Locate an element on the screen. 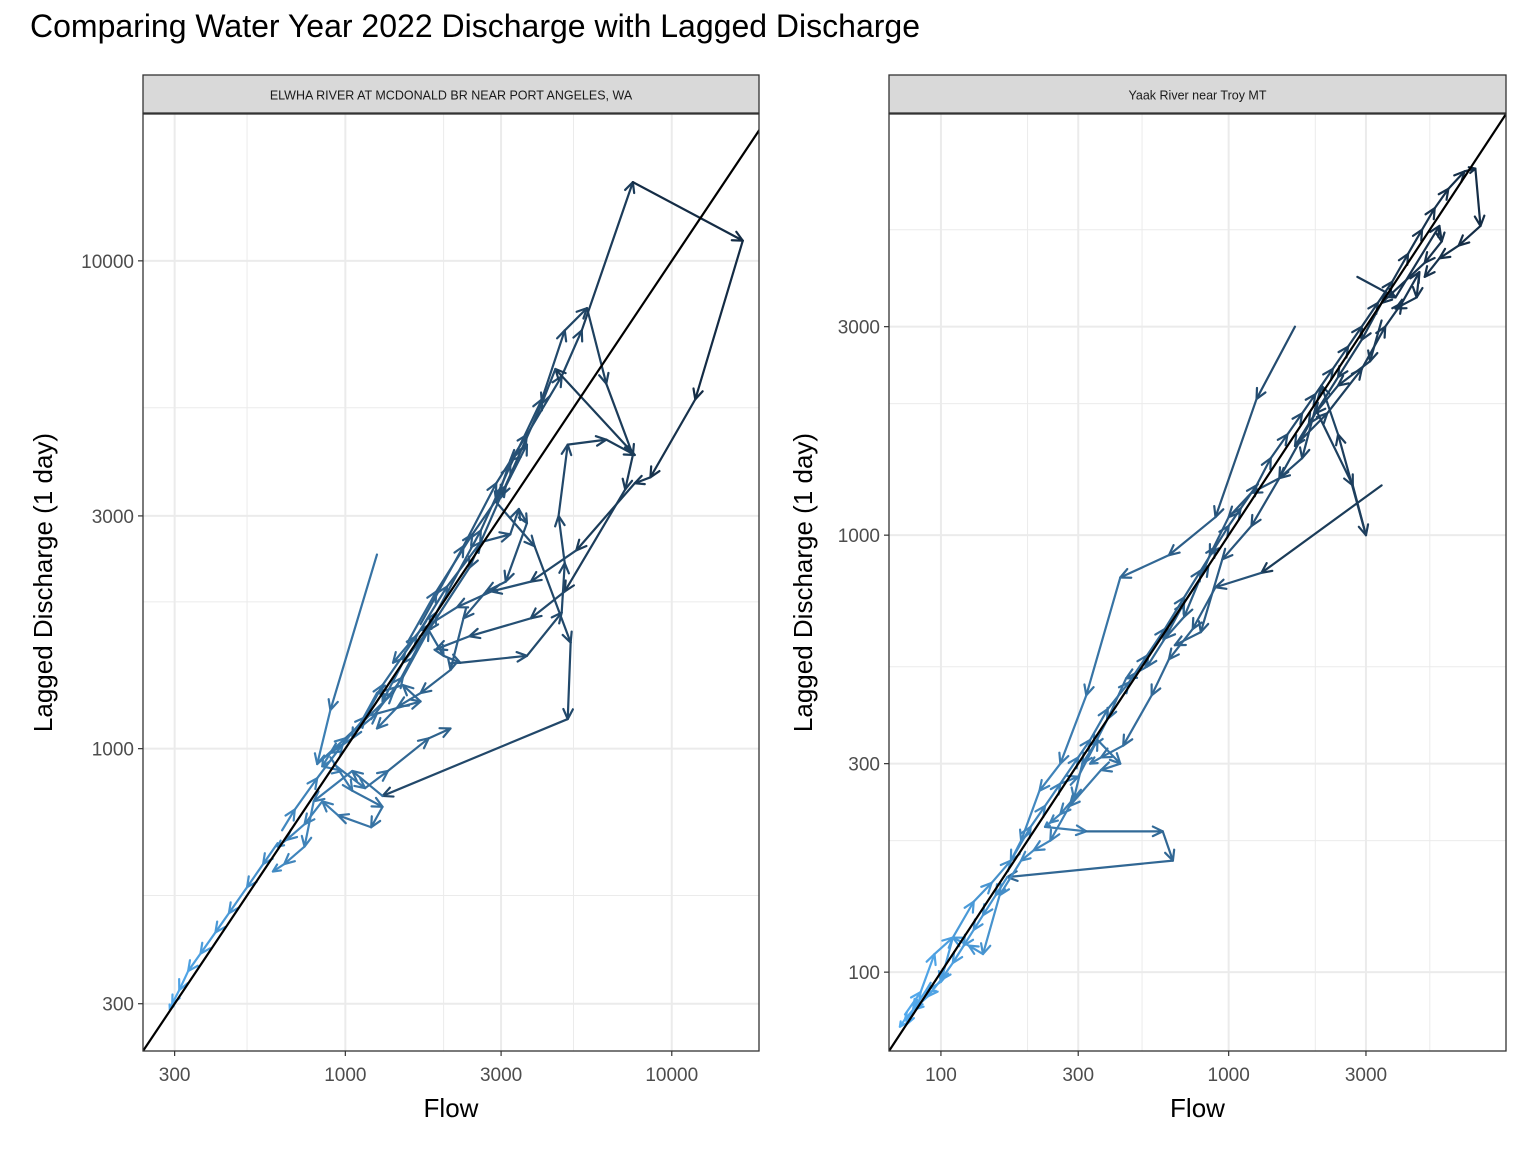  x-tick-label: 100 is located at coordinates (941, 1075).